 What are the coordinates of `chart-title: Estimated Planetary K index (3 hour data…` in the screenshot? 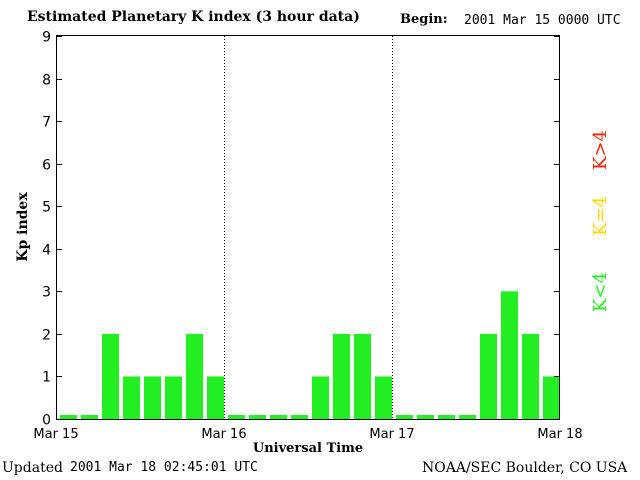 It's located at (193, 17).